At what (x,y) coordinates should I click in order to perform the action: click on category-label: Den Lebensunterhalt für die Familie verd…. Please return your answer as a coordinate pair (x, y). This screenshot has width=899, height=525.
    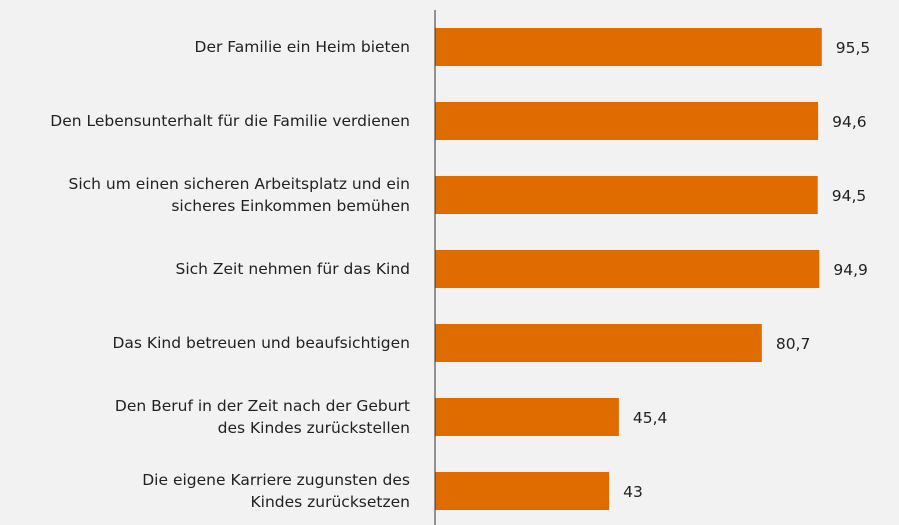
    Looking at the image, I should click on (230, 121).